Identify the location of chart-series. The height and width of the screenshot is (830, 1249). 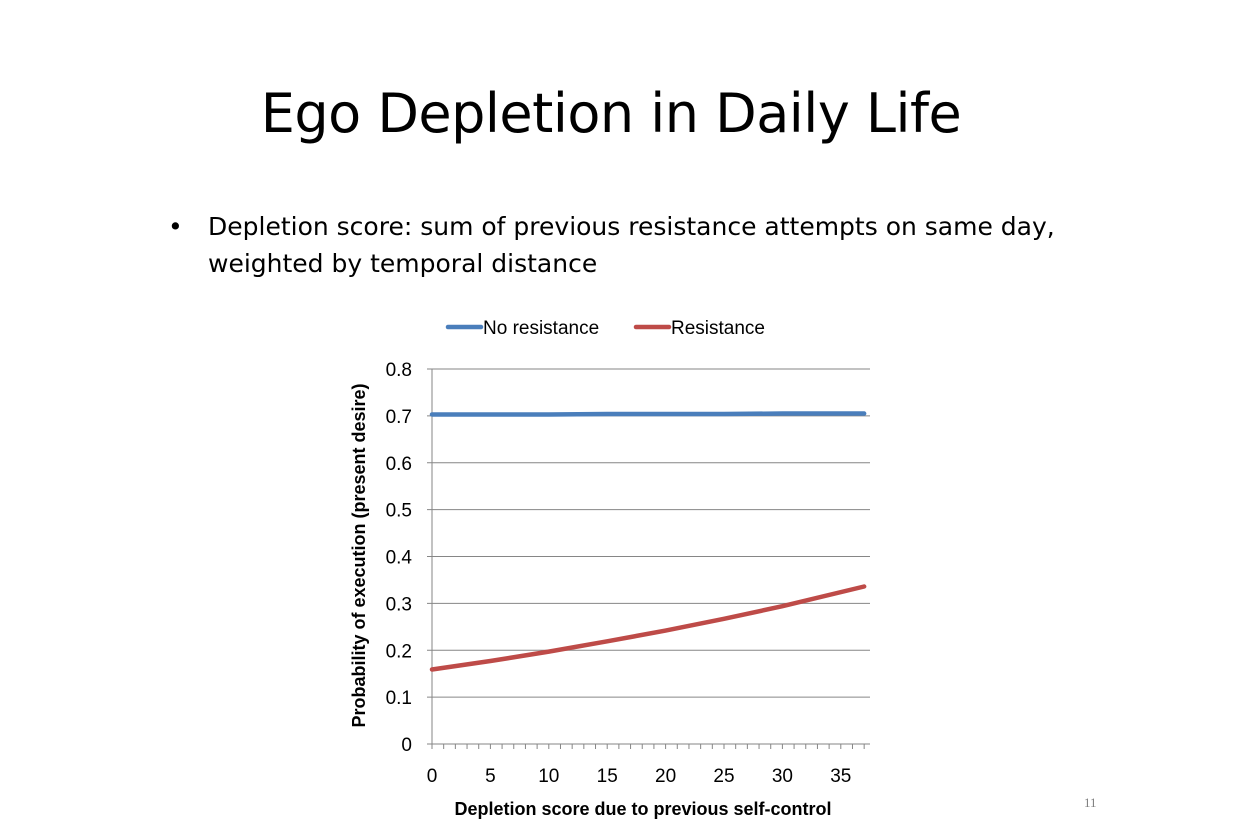
(648, 541).